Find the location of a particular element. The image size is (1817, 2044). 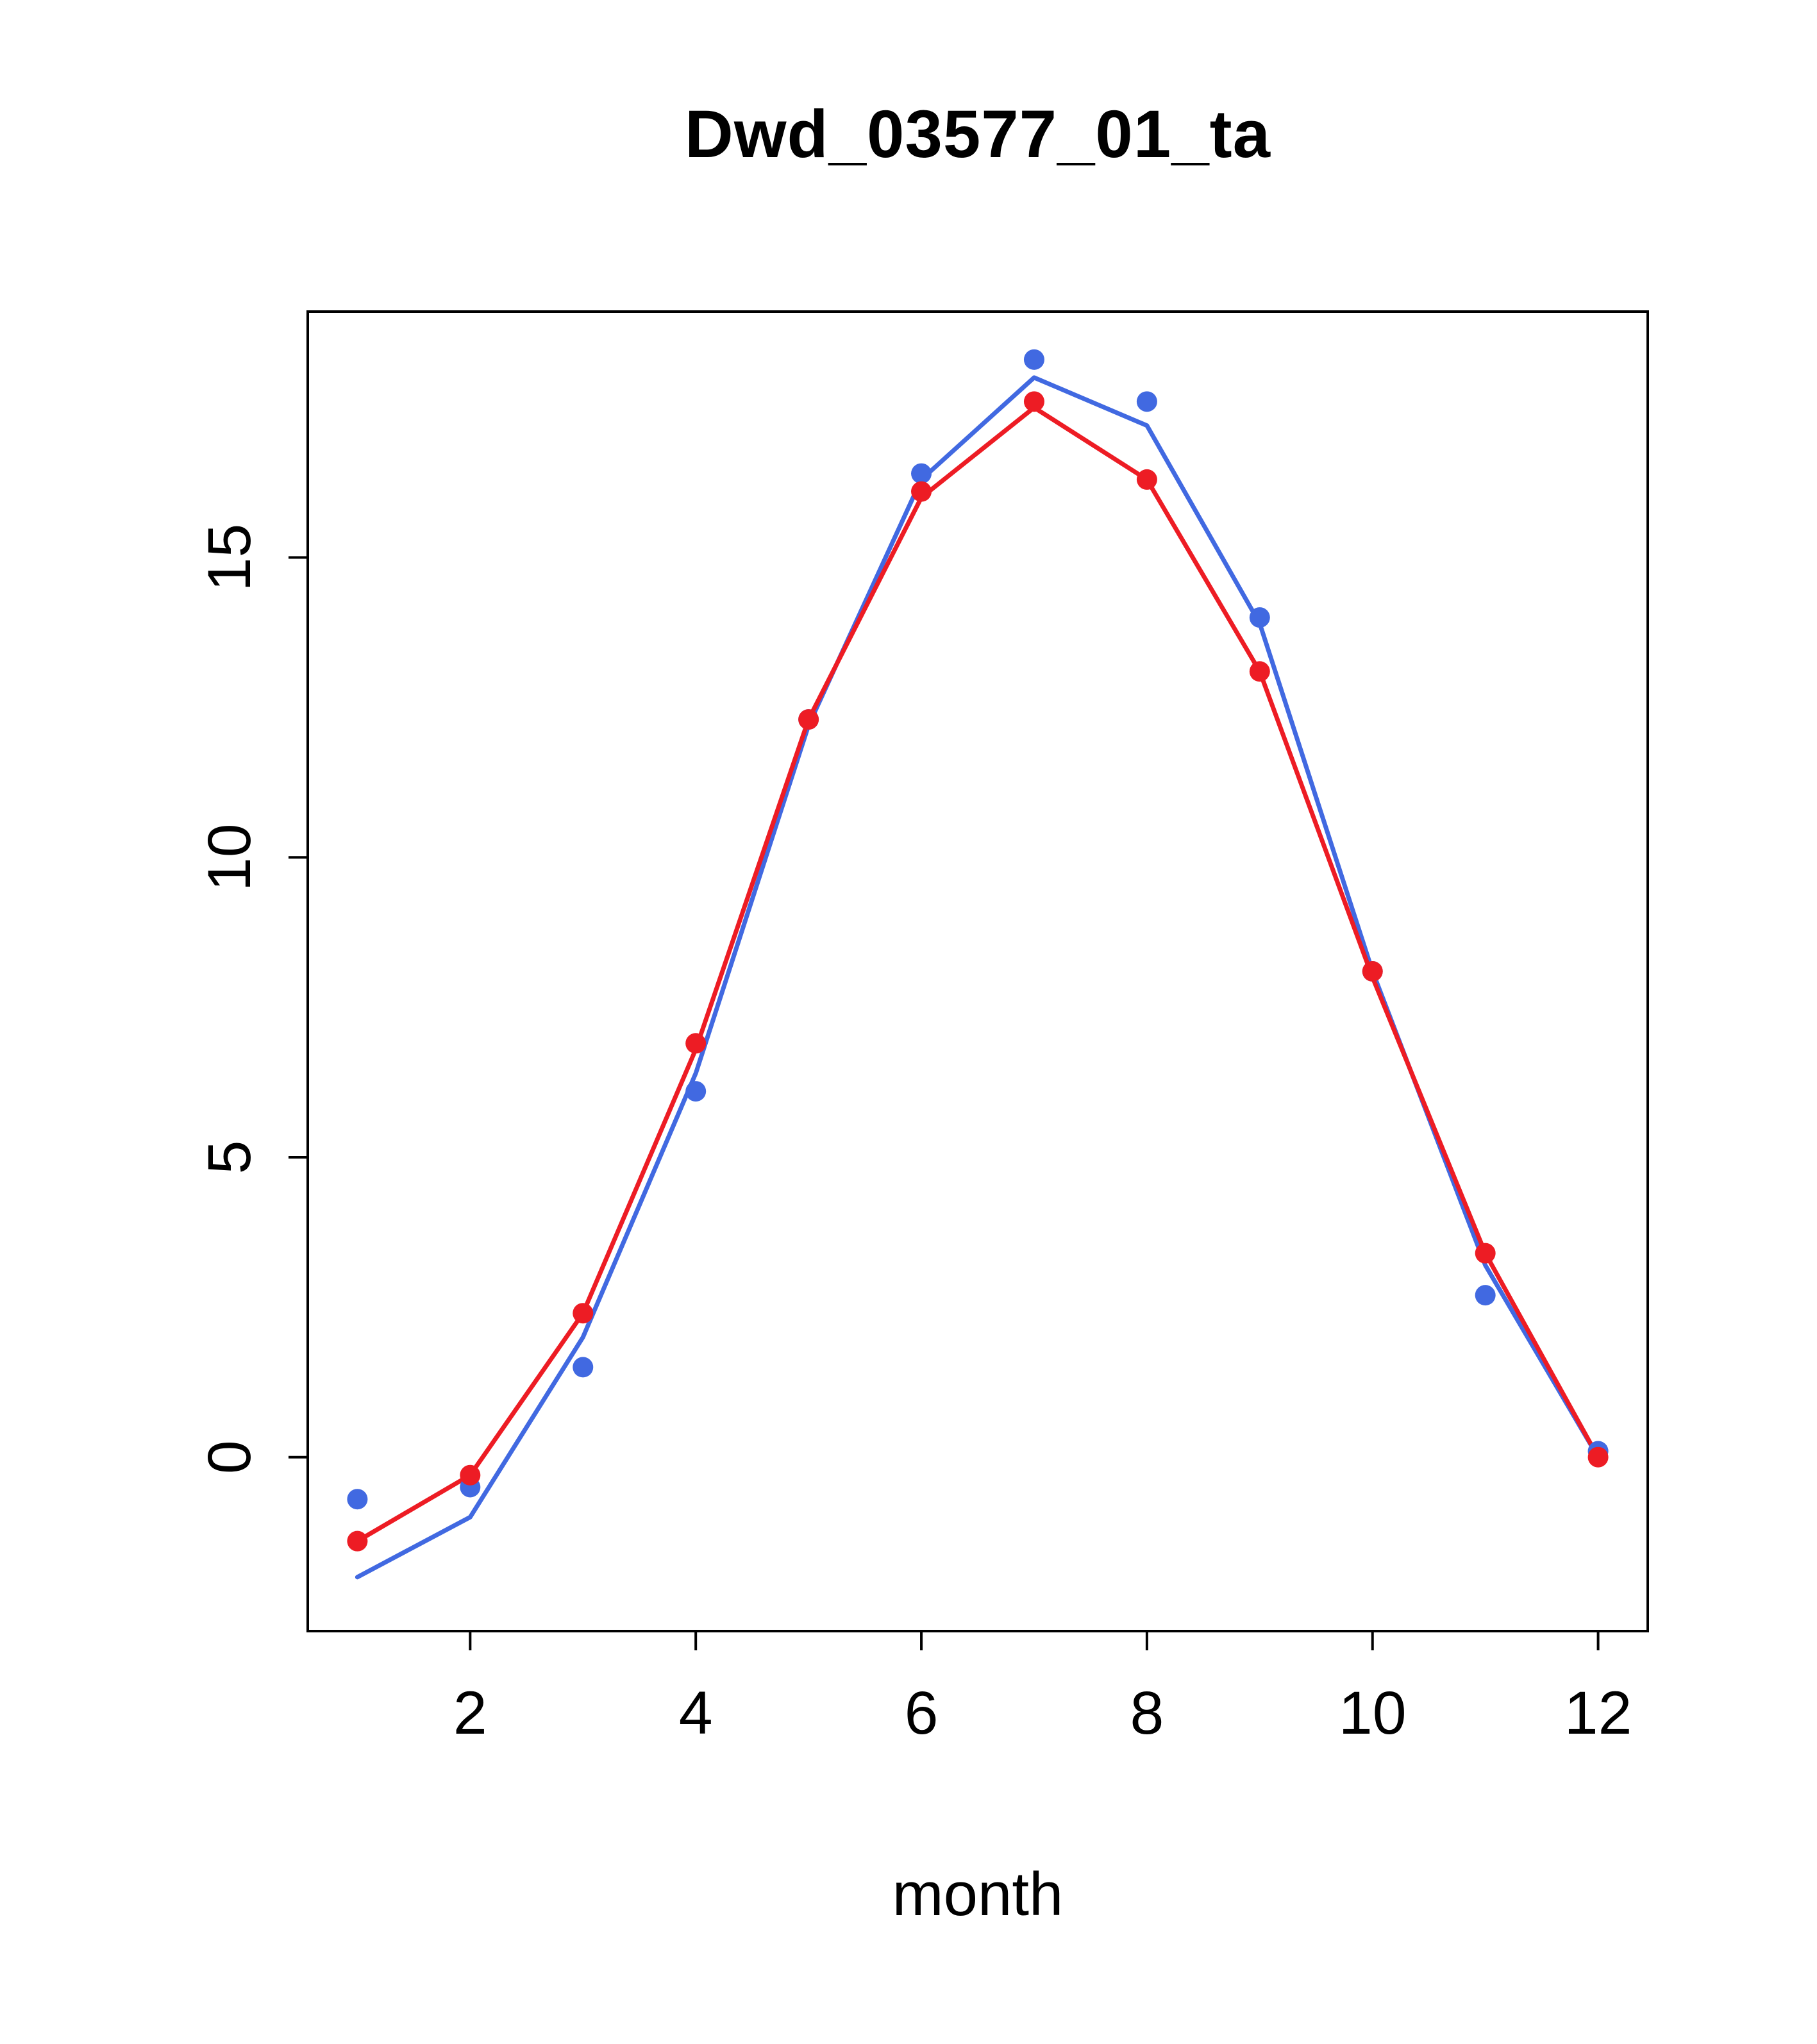

x-axis-label: month is located at coordinates (978, 1895).